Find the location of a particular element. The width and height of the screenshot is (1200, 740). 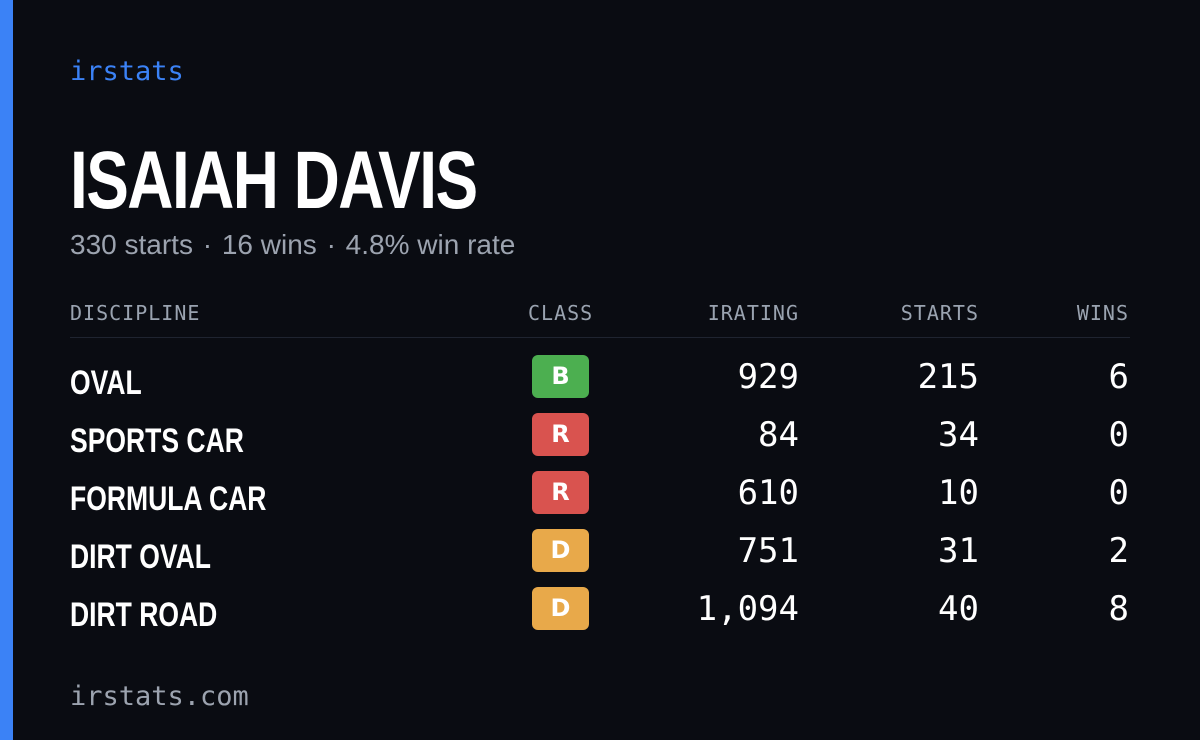

table-row: DIRT ROAD D 1,094 40 8 is located at coordinates (600, 616).